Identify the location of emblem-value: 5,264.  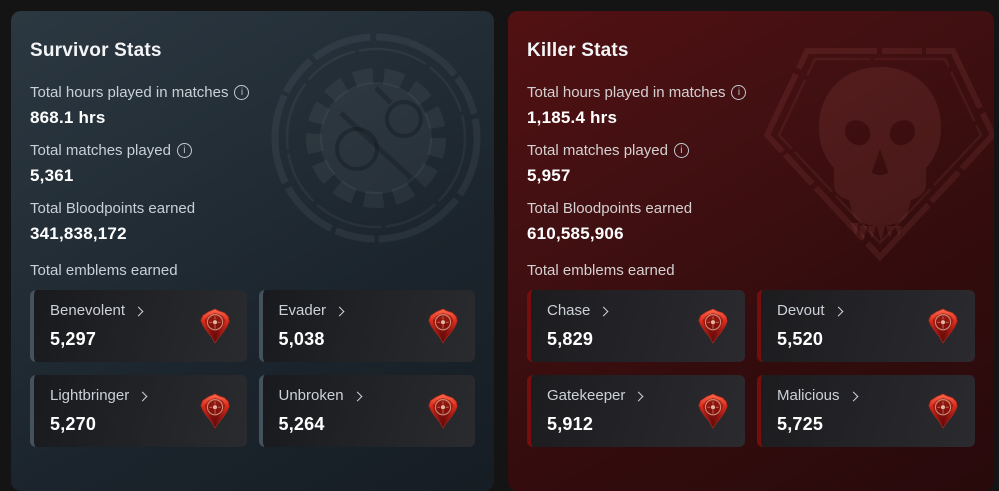
(301, 424).